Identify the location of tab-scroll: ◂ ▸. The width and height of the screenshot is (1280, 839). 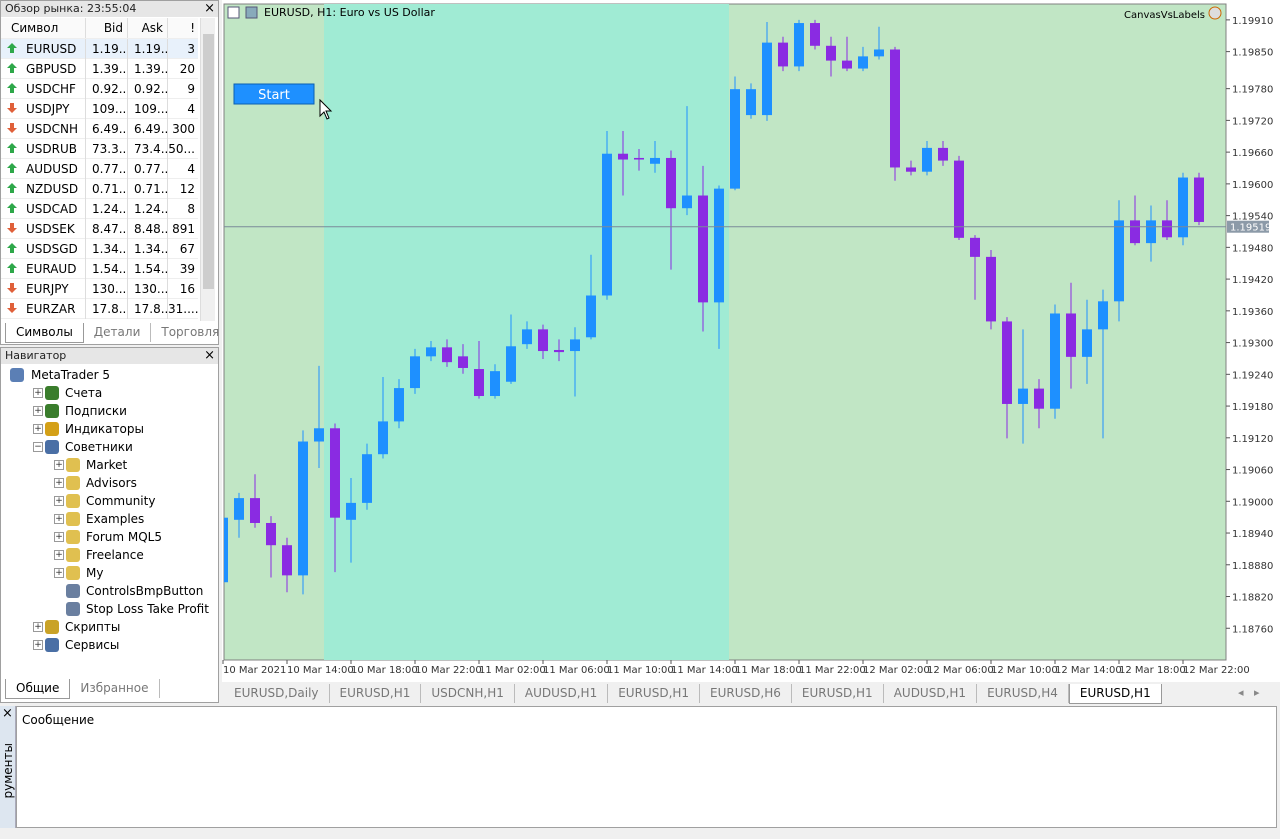
(1249, 692).